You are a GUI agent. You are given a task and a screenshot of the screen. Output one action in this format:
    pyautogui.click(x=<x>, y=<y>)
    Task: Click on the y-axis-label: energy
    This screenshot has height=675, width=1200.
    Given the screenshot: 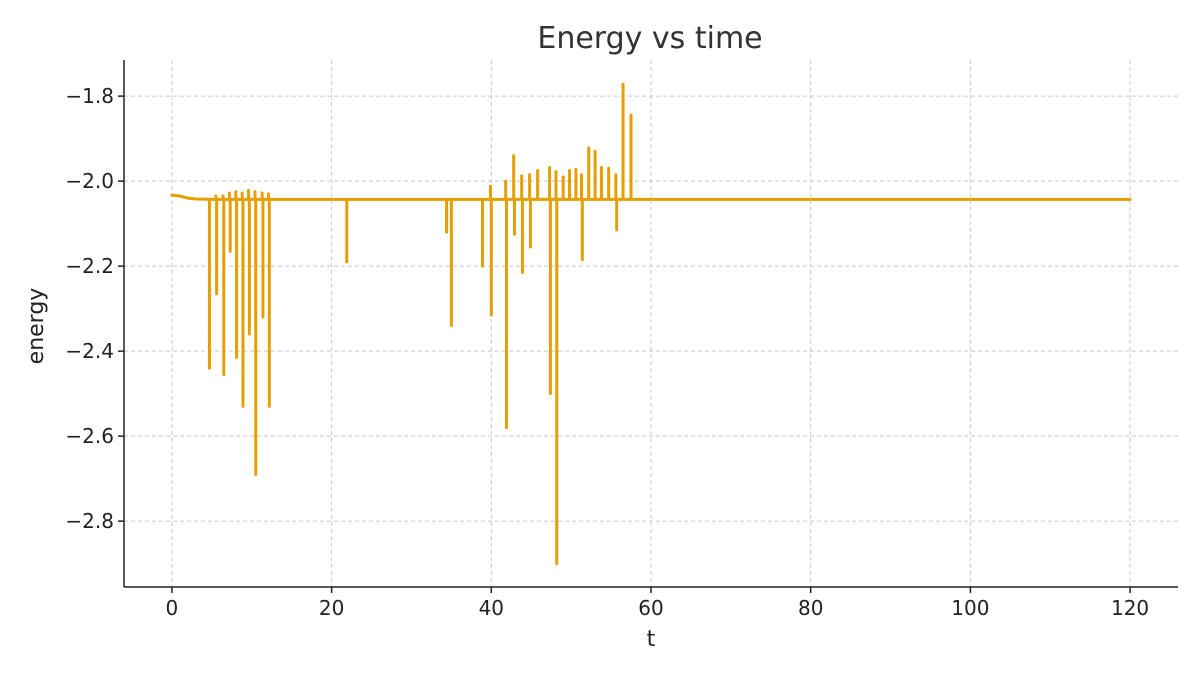 What is the action you would take?
    pyautogui.click(x=36, y=326)
    